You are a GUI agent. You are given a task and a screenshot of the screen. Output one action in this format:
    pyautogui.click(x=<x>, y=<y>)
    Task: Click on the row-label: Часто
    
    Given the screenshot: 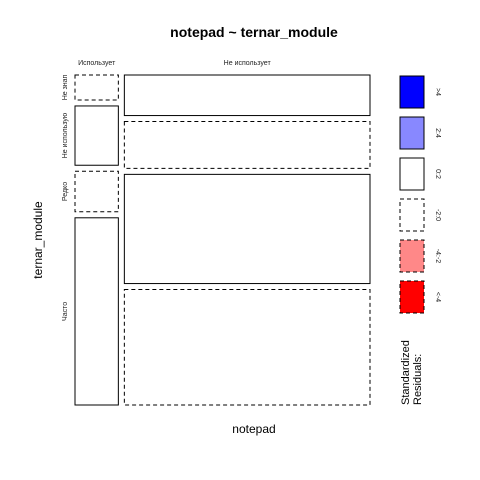 What is the action you would take?
    pyautogui.click(x=65, y=311)
    